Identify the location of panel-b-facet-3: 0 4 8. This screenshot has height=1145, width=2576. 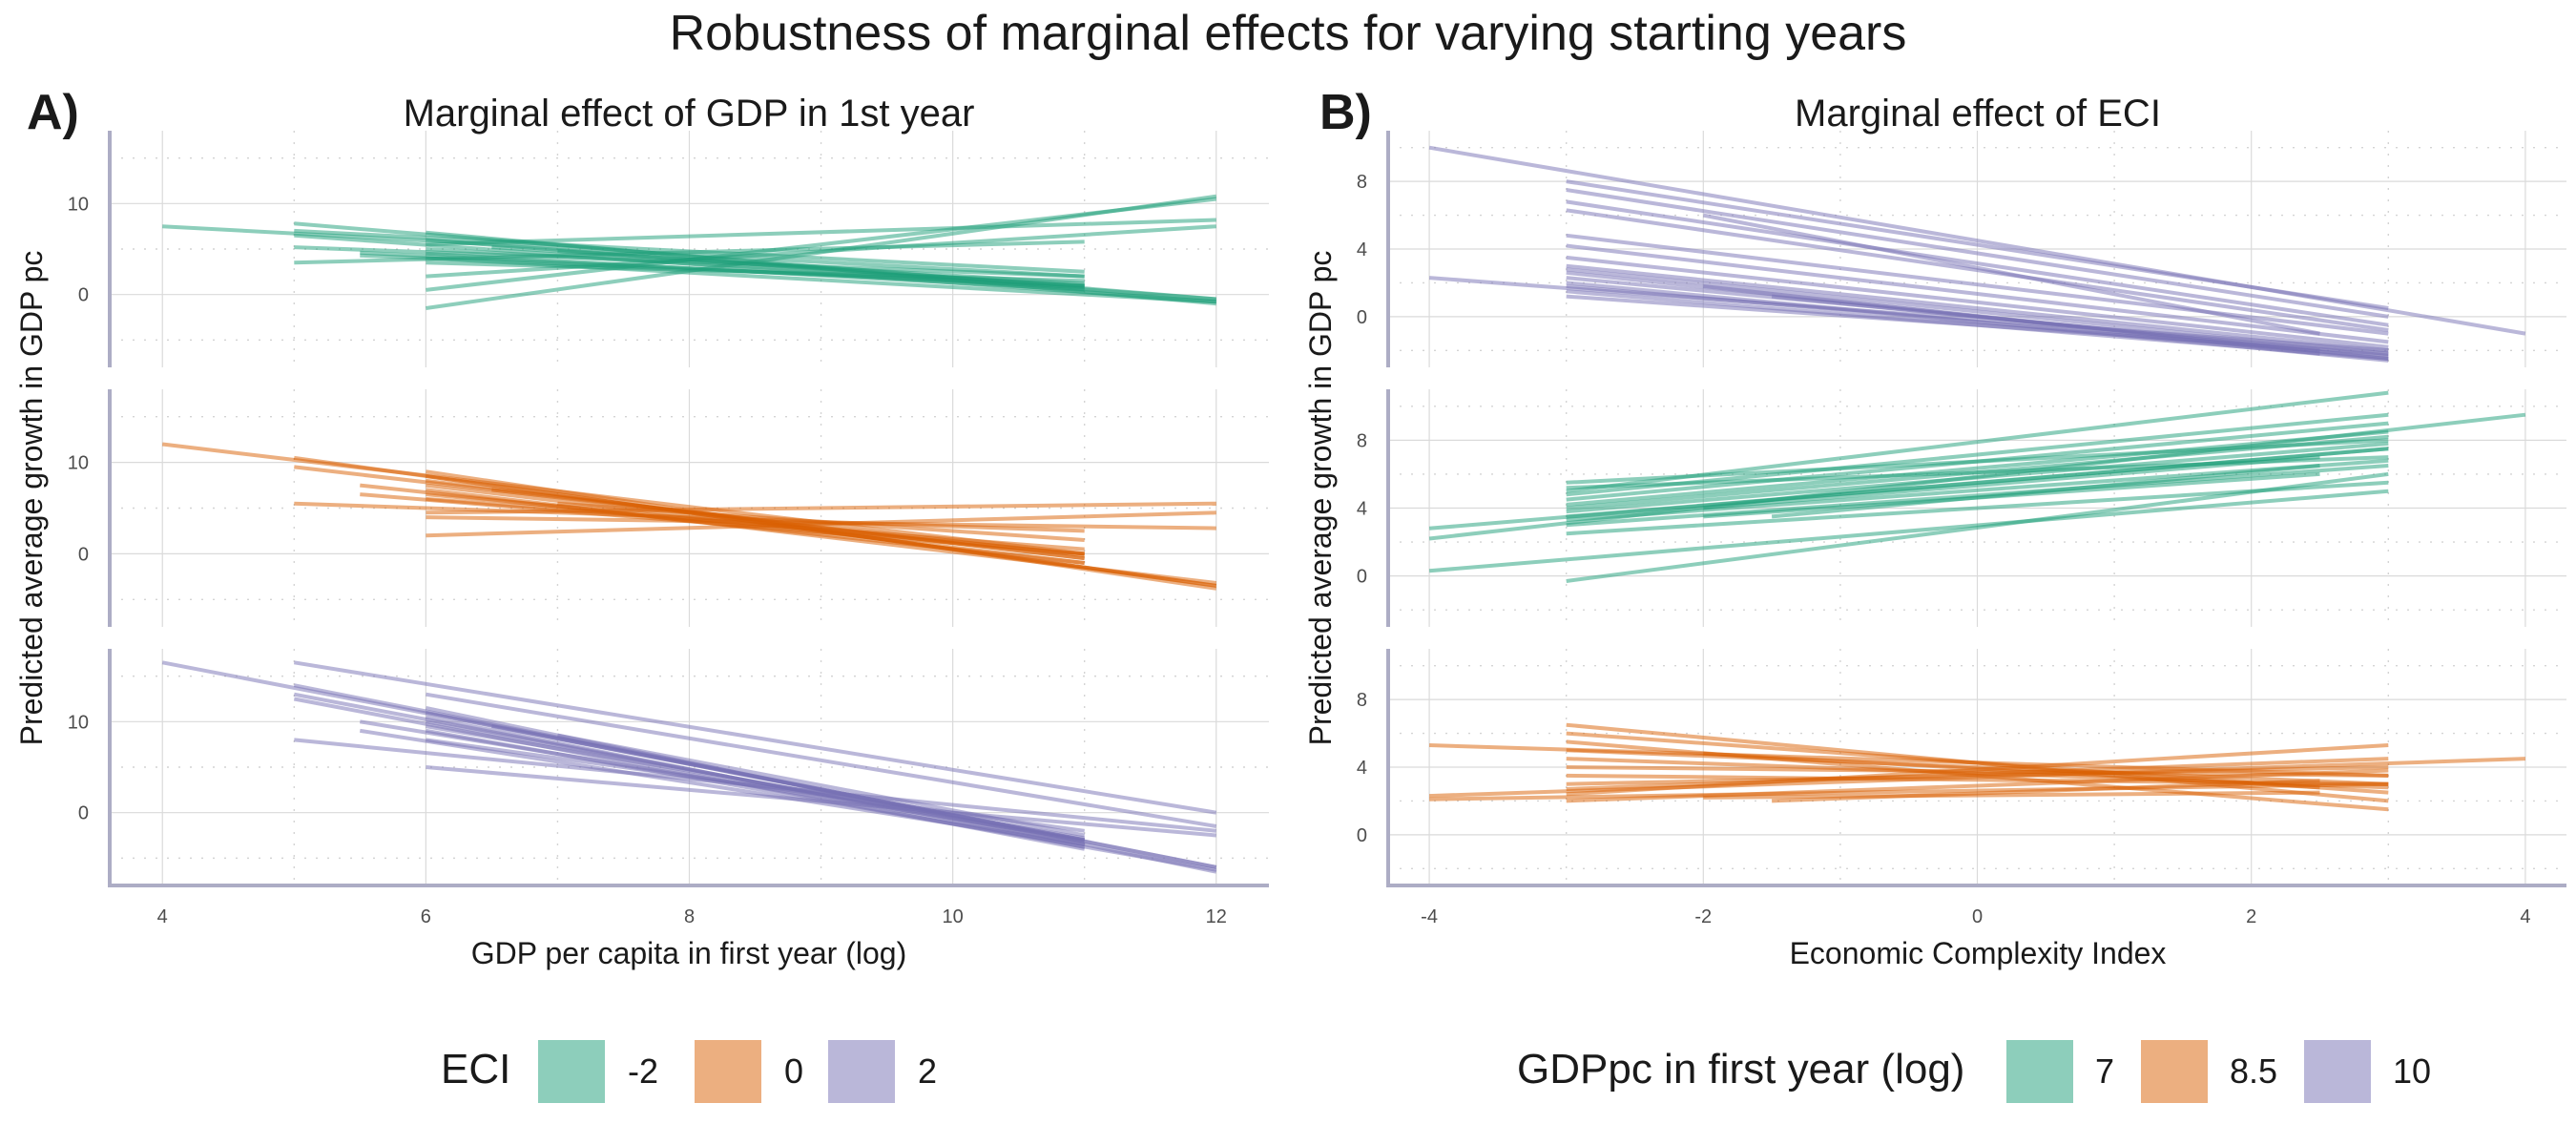
(1961, 768).